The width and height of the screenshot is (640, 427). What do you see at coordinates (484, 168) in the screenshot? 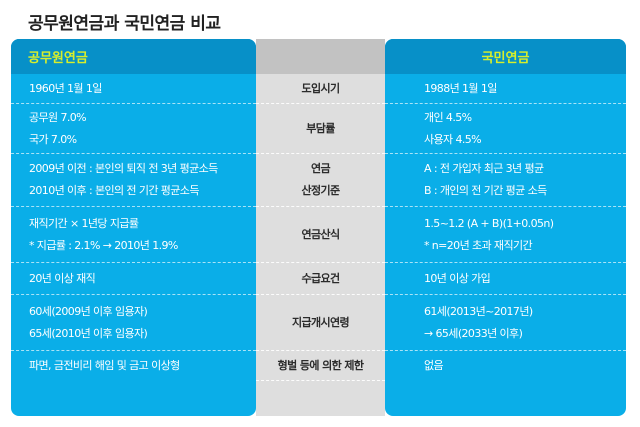
I see `cell-line: A : 전 가입자 최근 3년 평균` at bounding box center [484, 168].